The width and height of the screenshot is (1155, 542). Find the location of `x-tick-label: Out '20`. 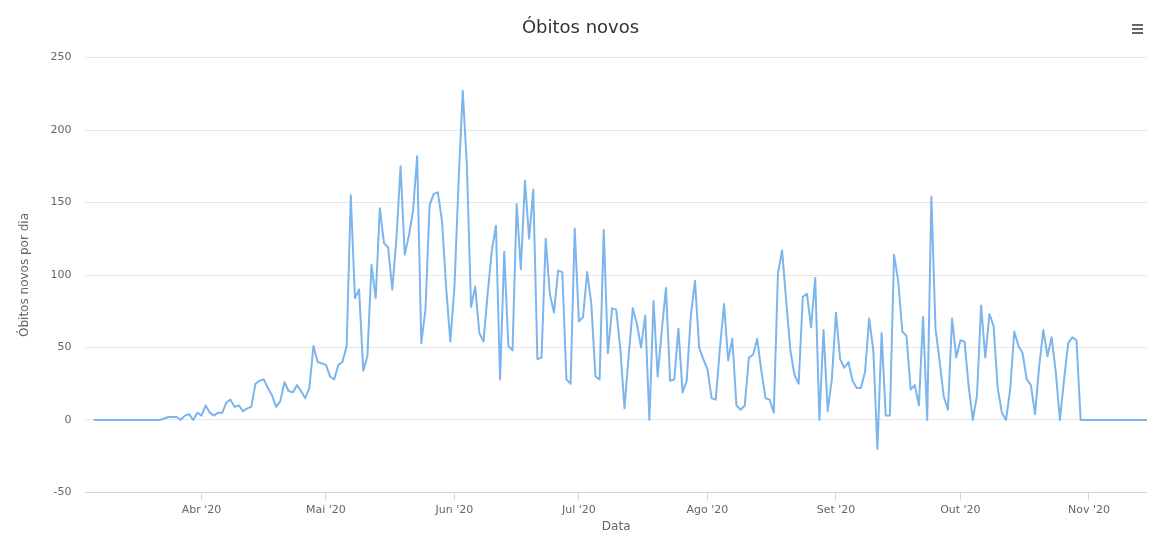

x-tick-label: Out '20 is located at coordinates (960, 509).